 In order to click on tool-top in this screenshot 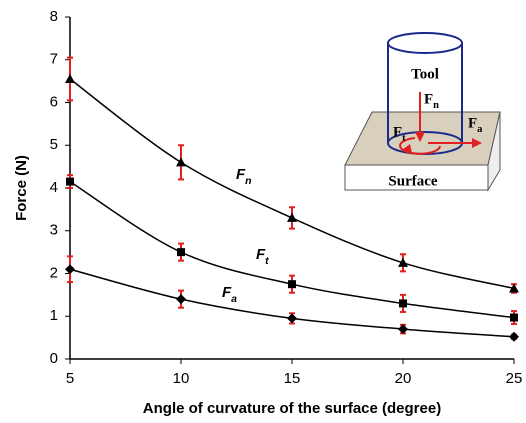, I will do `click(425, 43)`.